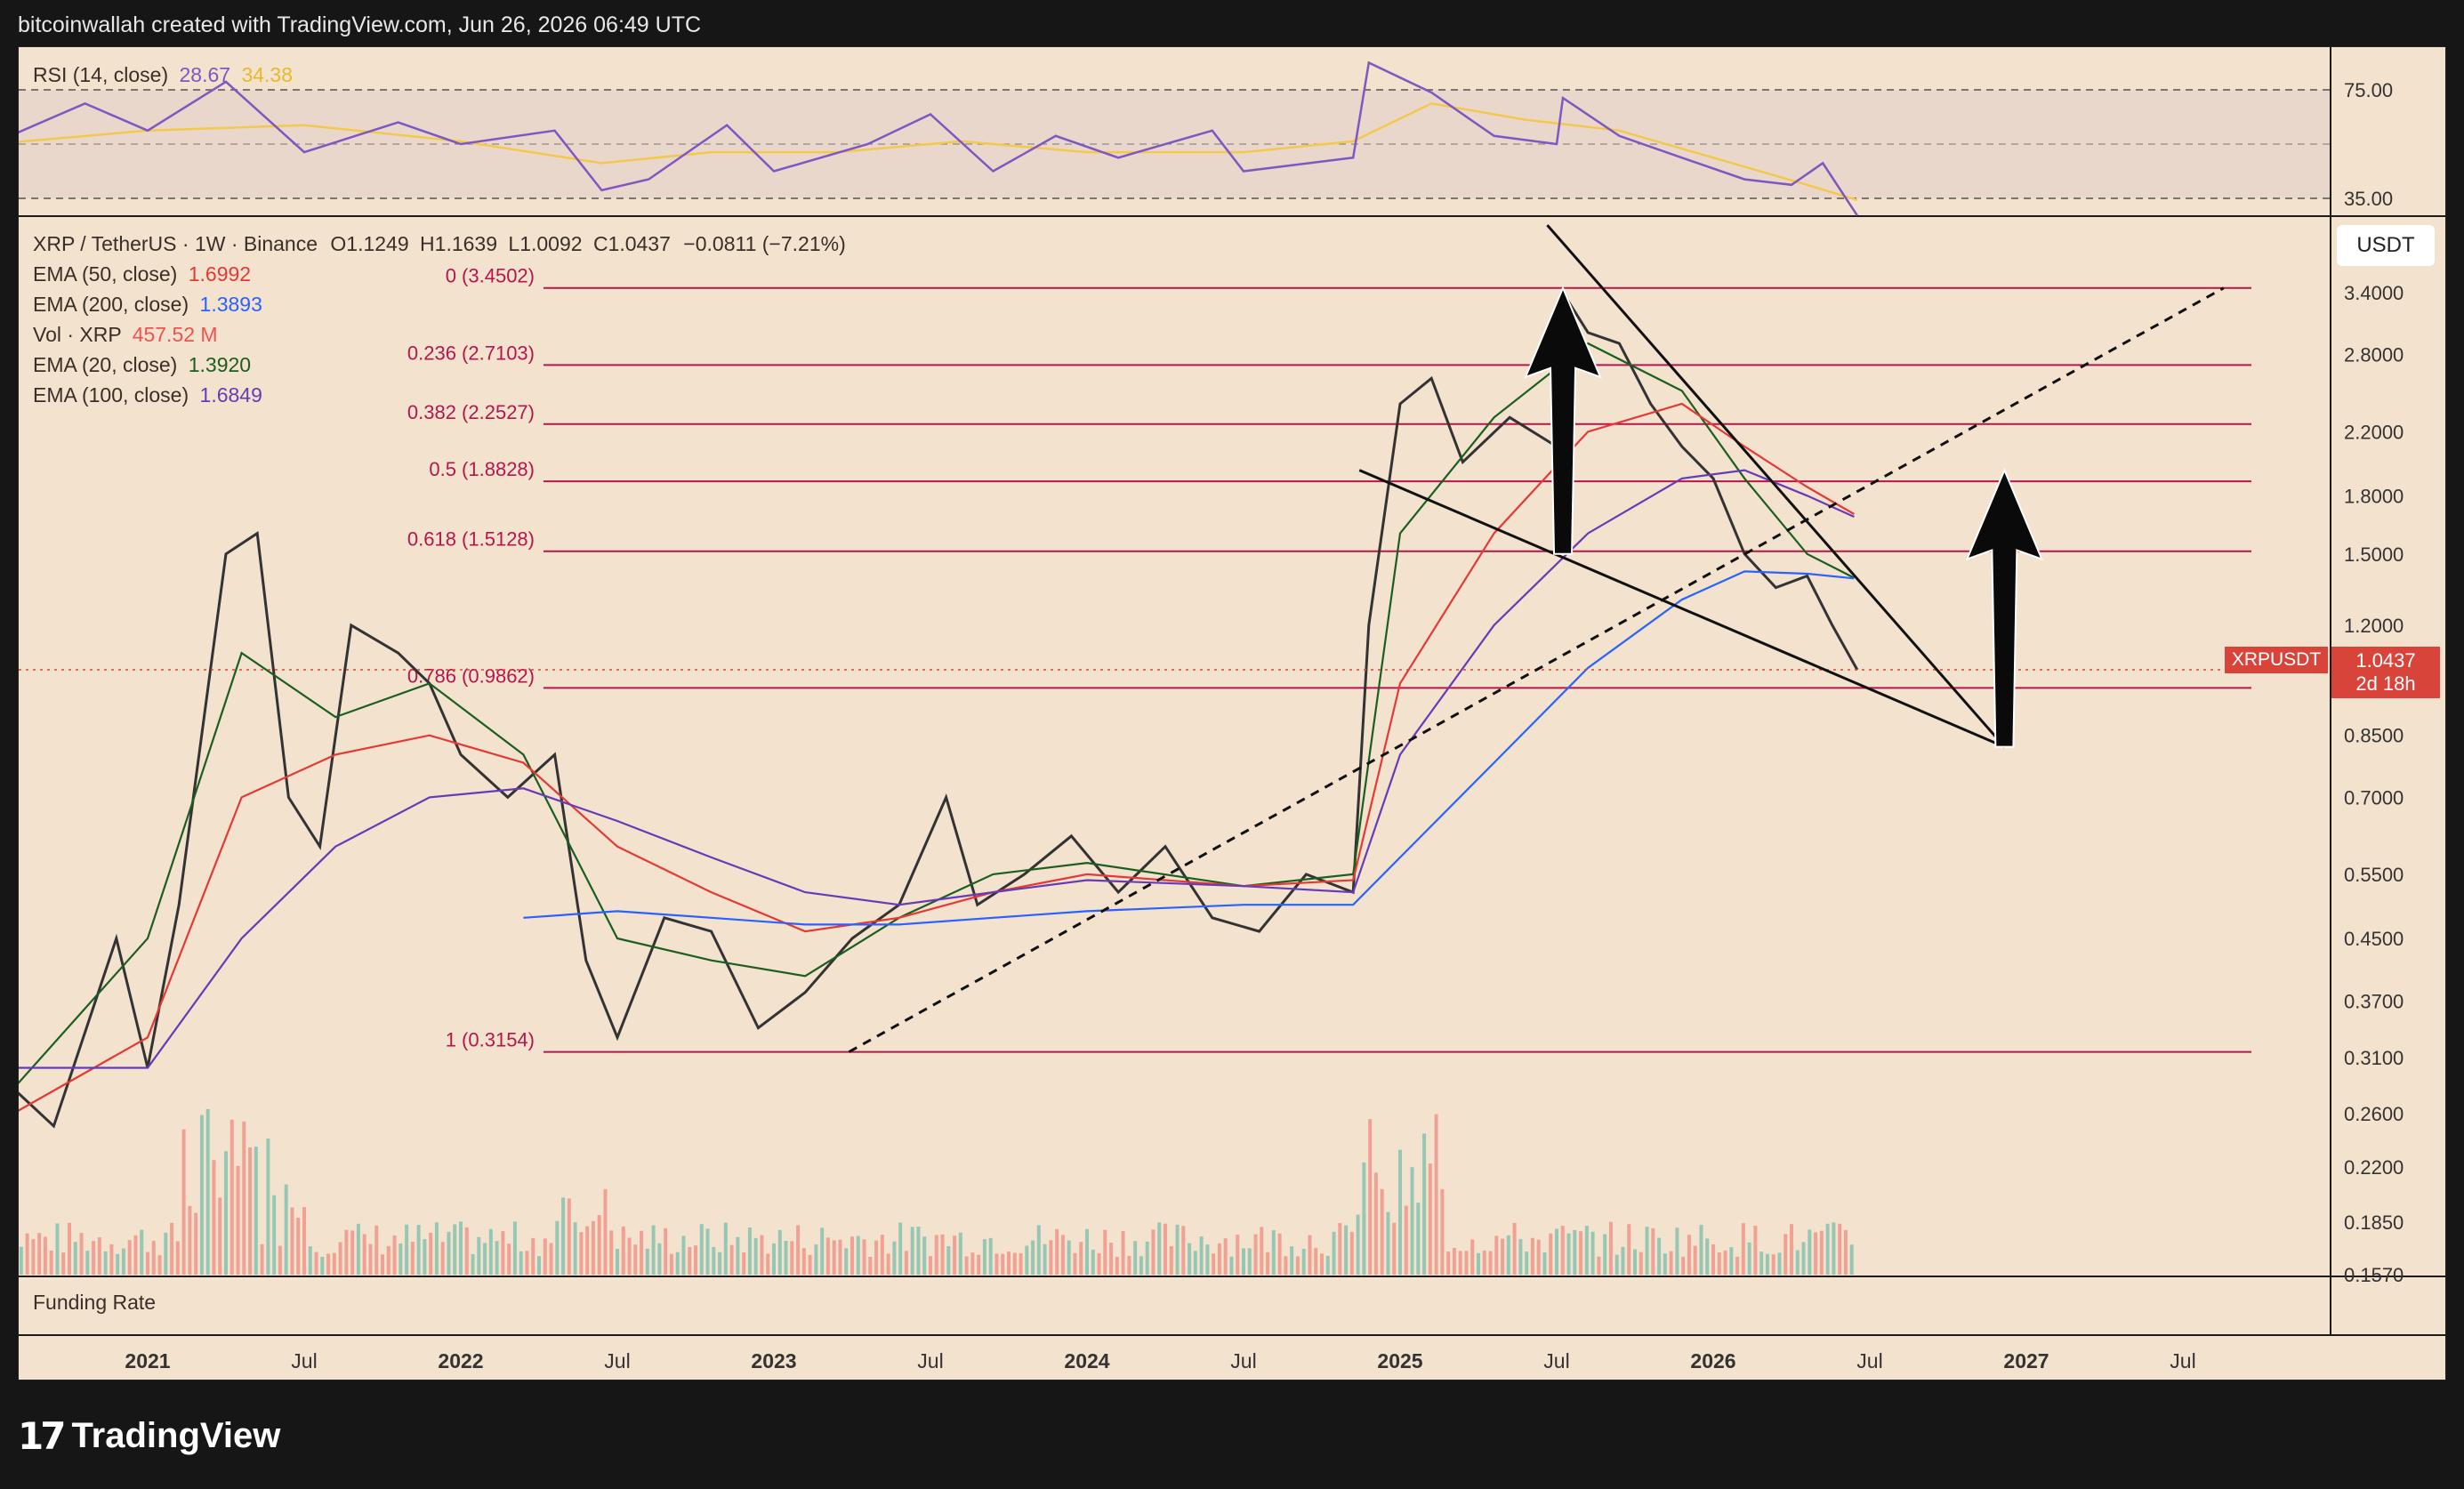 The image size is (2464, 1489). Describe the element at coordinates (460, 1360) in the screenshot. I see `time-tick-label: 2022` at that location.